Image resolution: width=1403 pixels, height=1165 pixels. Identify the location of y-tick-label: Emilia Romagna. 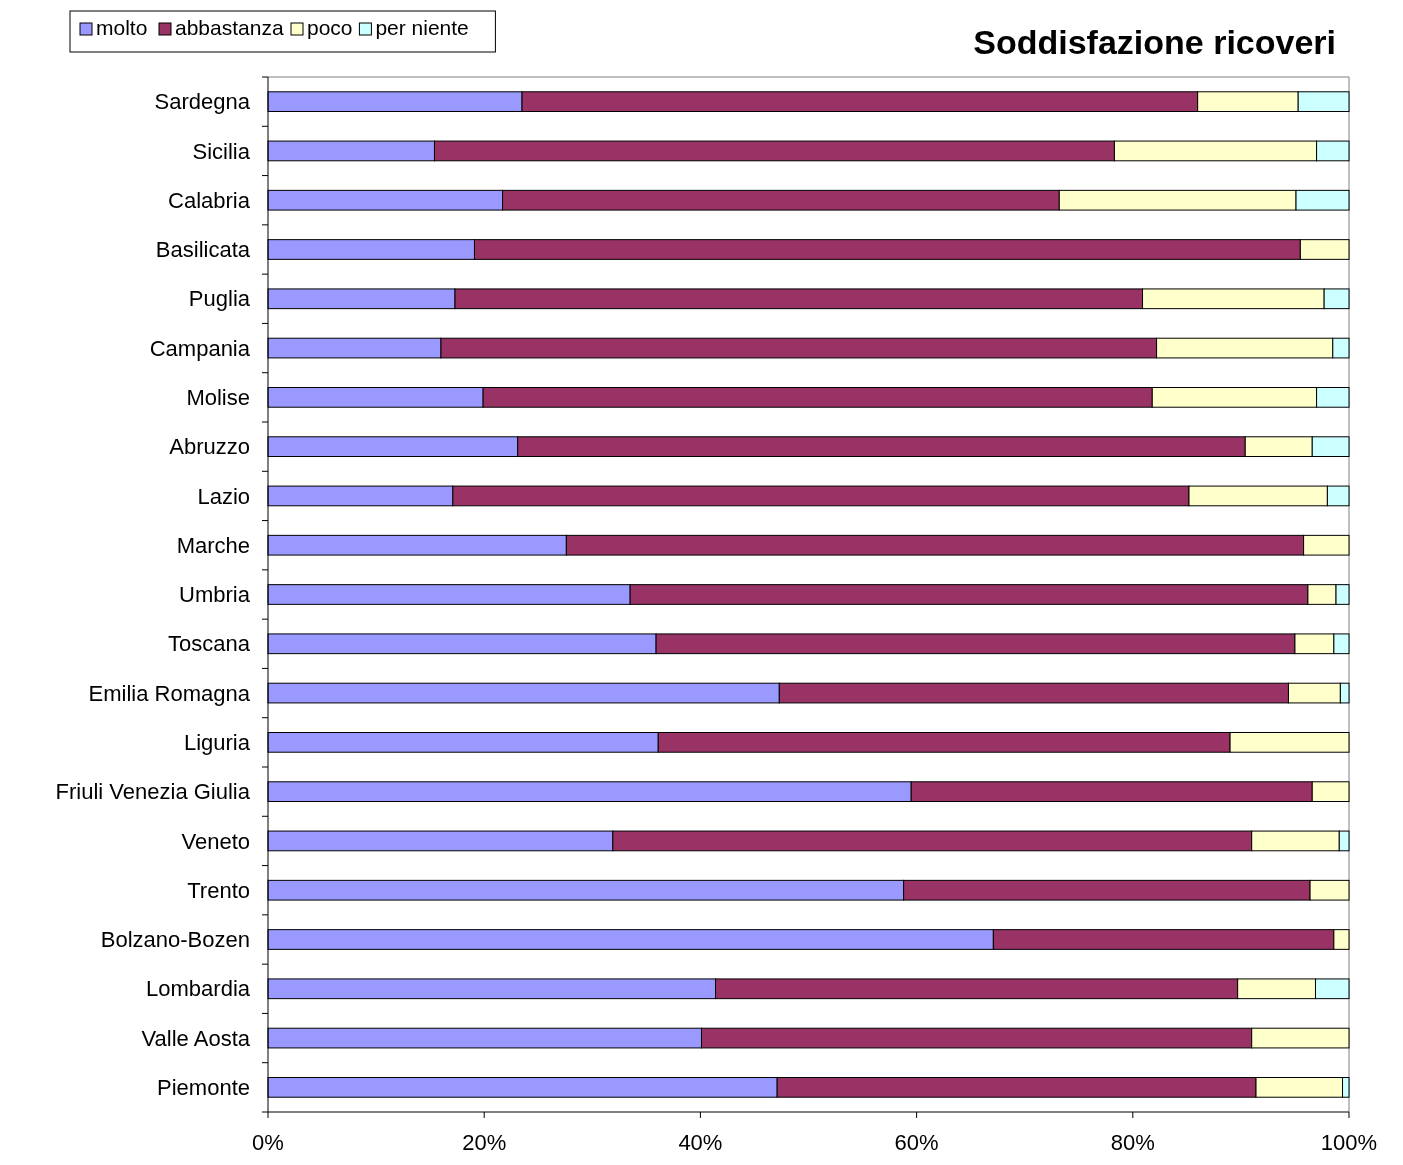
(169, 693).